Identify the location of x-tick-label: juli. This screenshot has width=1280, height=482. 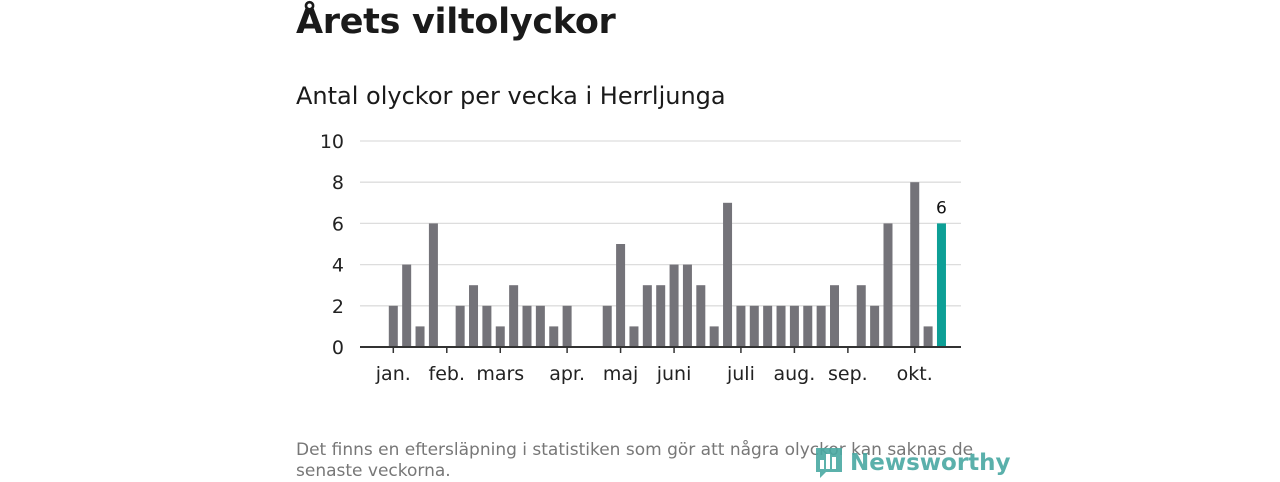
(740, 374).